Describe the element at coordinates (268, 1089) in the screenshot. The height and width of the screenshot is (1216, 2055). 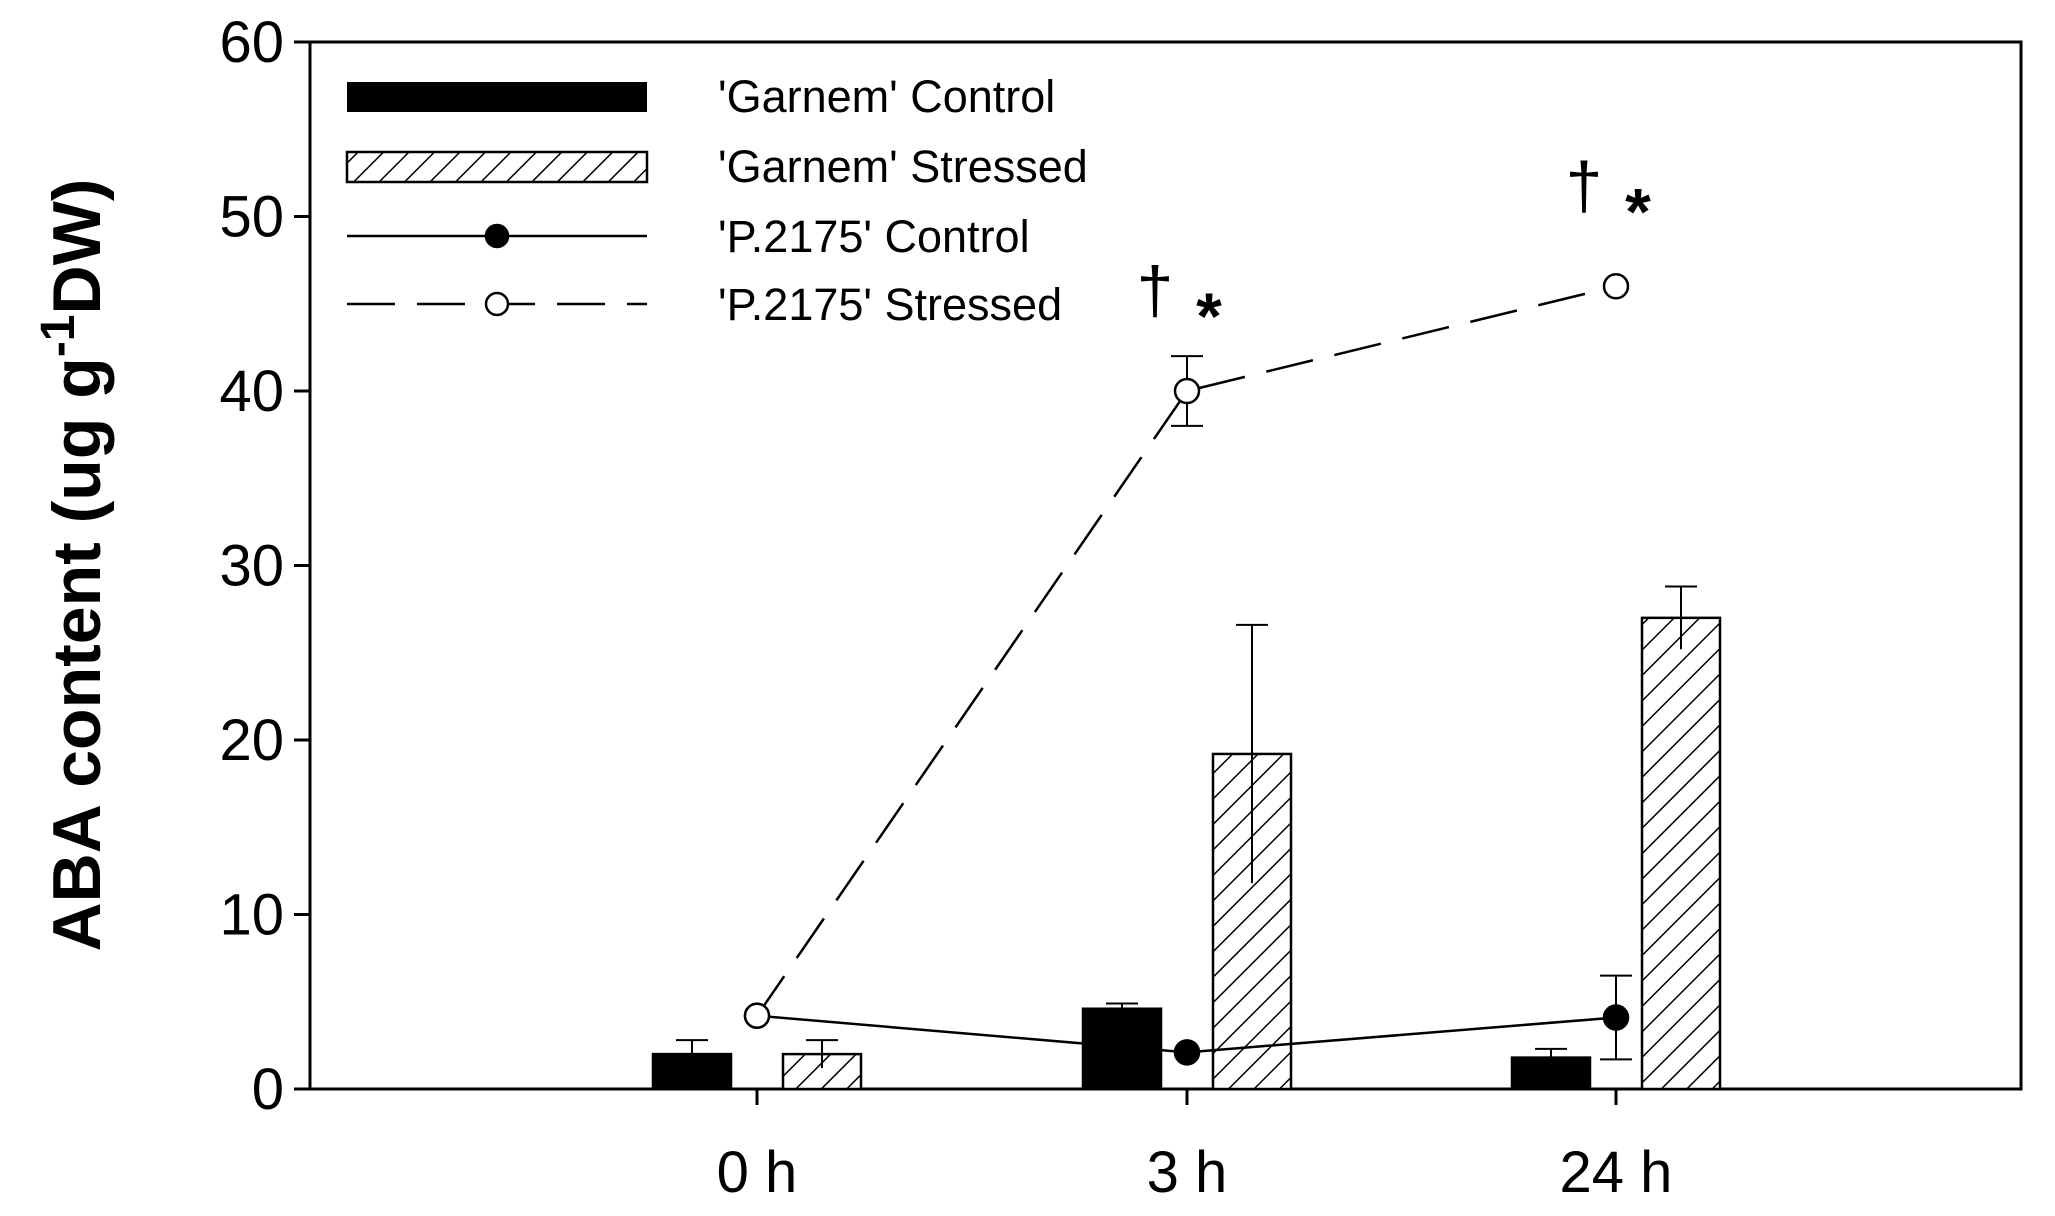
I see `y-tick-label: 0` at that location.